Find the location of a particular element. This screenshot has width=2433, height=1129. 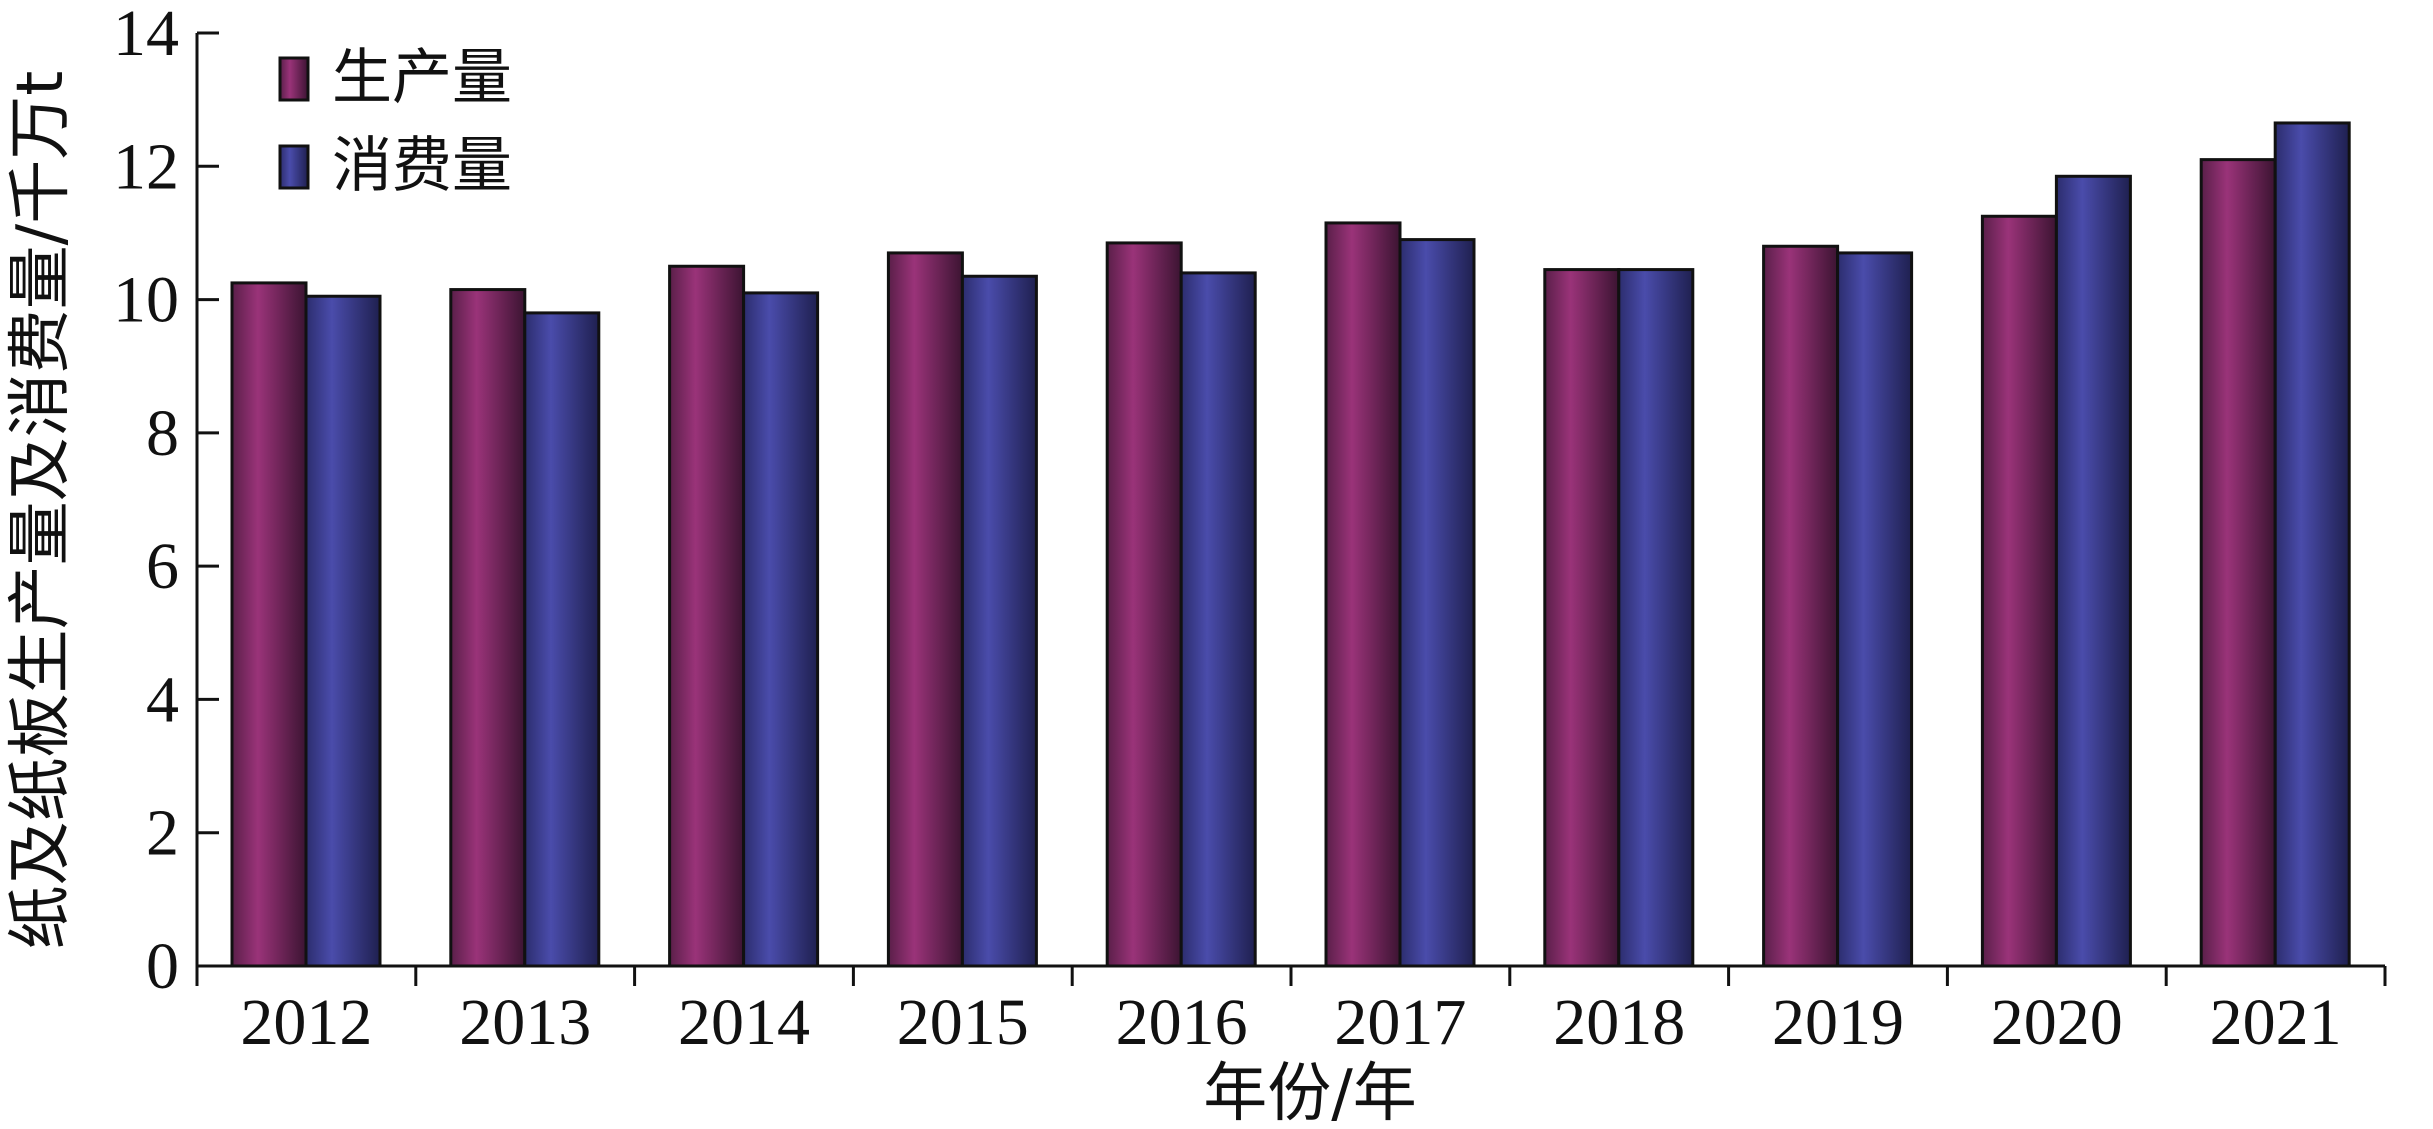

x-axis-title: 年份/年 is located at coordinates (1310, 1093).